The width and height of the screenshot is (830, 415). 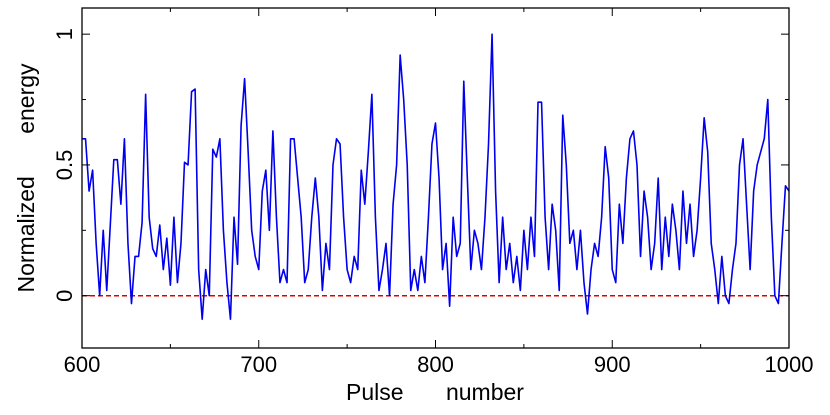 What do you see at coordinates (258, 364) in the screenshot?
I see `x-tick-label: 700` at bounding box center [258, 364].